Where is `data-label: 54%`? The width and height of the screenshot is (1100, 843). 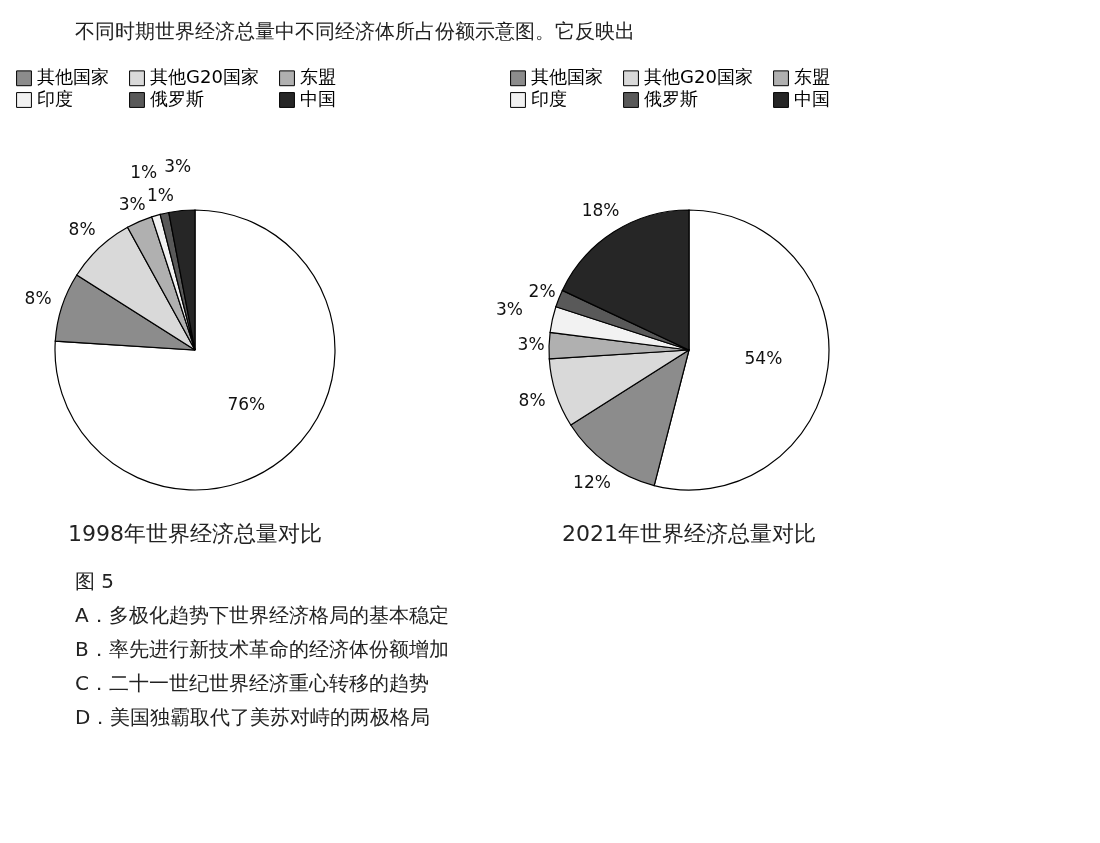 data-label: 54% is located at coordinates (763, 358).